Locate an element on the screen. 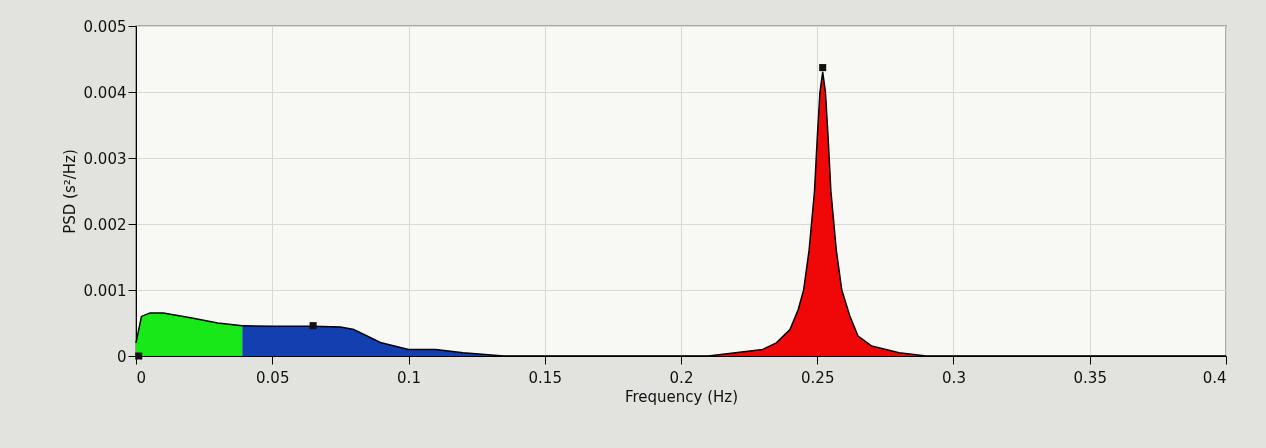 The width and height of the screenshot is (1266, 448). x-tick-label: 0.1 is located at coordinates (409, 377).